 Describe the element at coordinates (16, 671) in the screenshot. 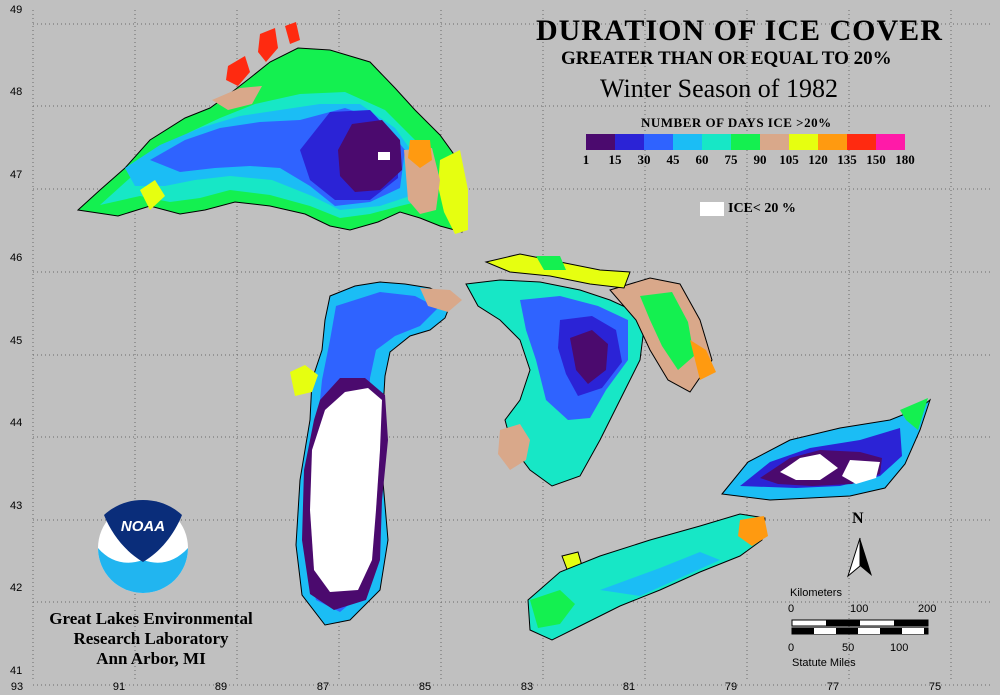

I see `latitude-label: 41` at that location.